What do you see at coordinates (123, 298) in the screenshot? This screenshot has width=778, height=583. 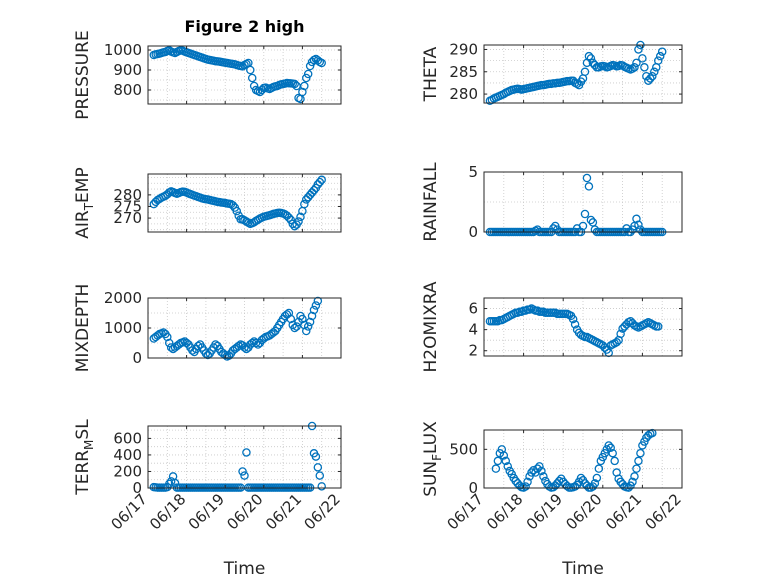 I see `y-tick-label: 2000` at bounding box center [123, 298].